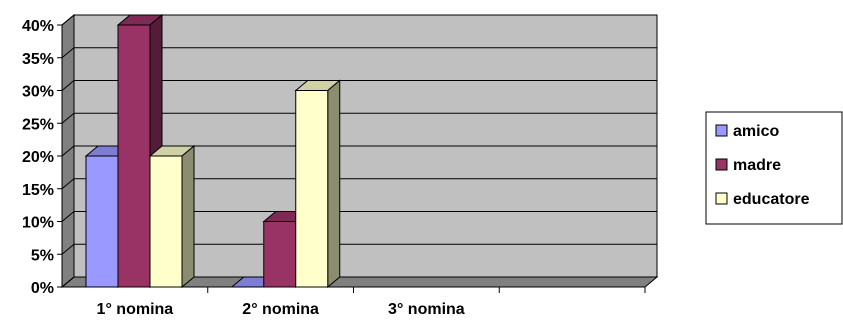 This screenshot has height=320, width=843. Describe the element at coordinates (721, 164) in the screenshot. I see `legend-swatch-madre` at that location.